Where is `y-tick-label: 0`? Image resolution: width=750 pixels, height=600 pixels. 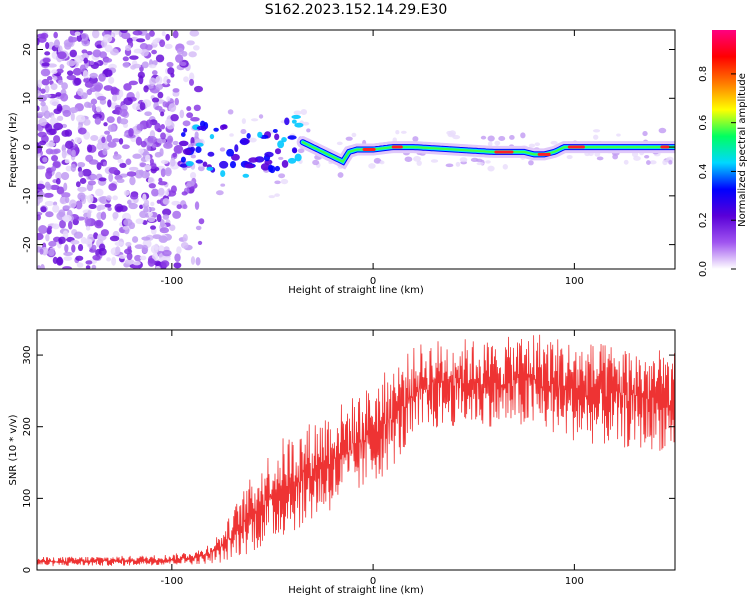 y-tick-label: 0 is located at coordinates (27, 570).